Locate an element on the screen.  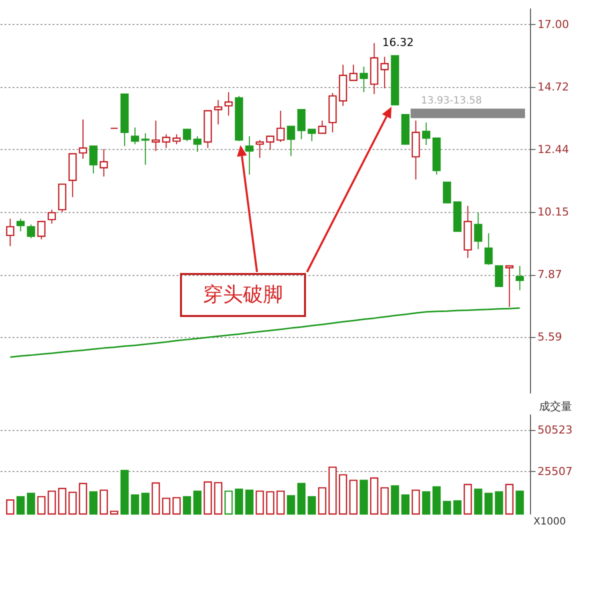
band-label: 13.93-13.58 is located at coordinates (451, 101).